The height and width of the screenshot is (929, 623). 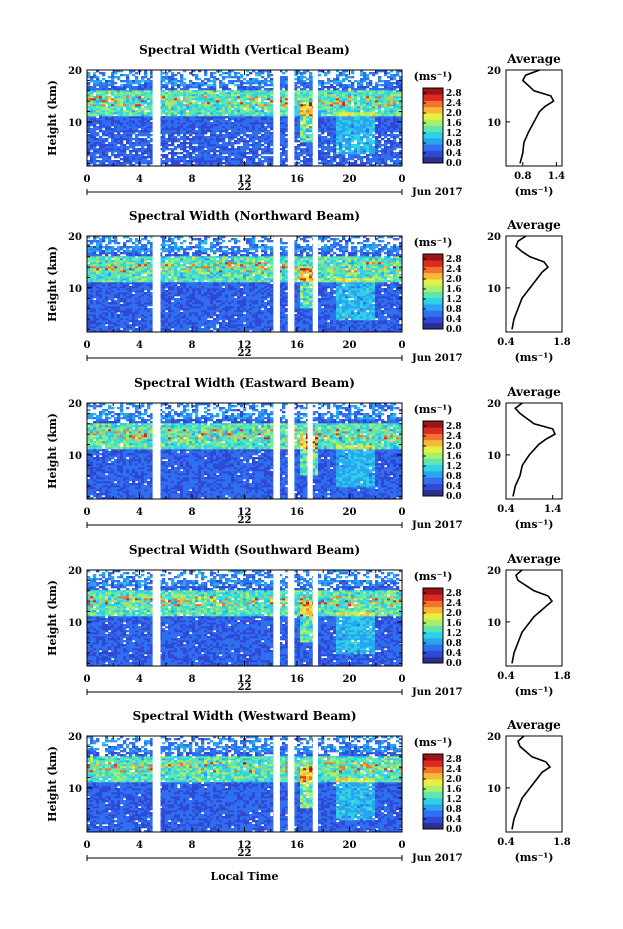 What do you see at coordinates (75, 123) in the screenshot?
I see `y-tick-label: 10` at bounding box center [75, 123].